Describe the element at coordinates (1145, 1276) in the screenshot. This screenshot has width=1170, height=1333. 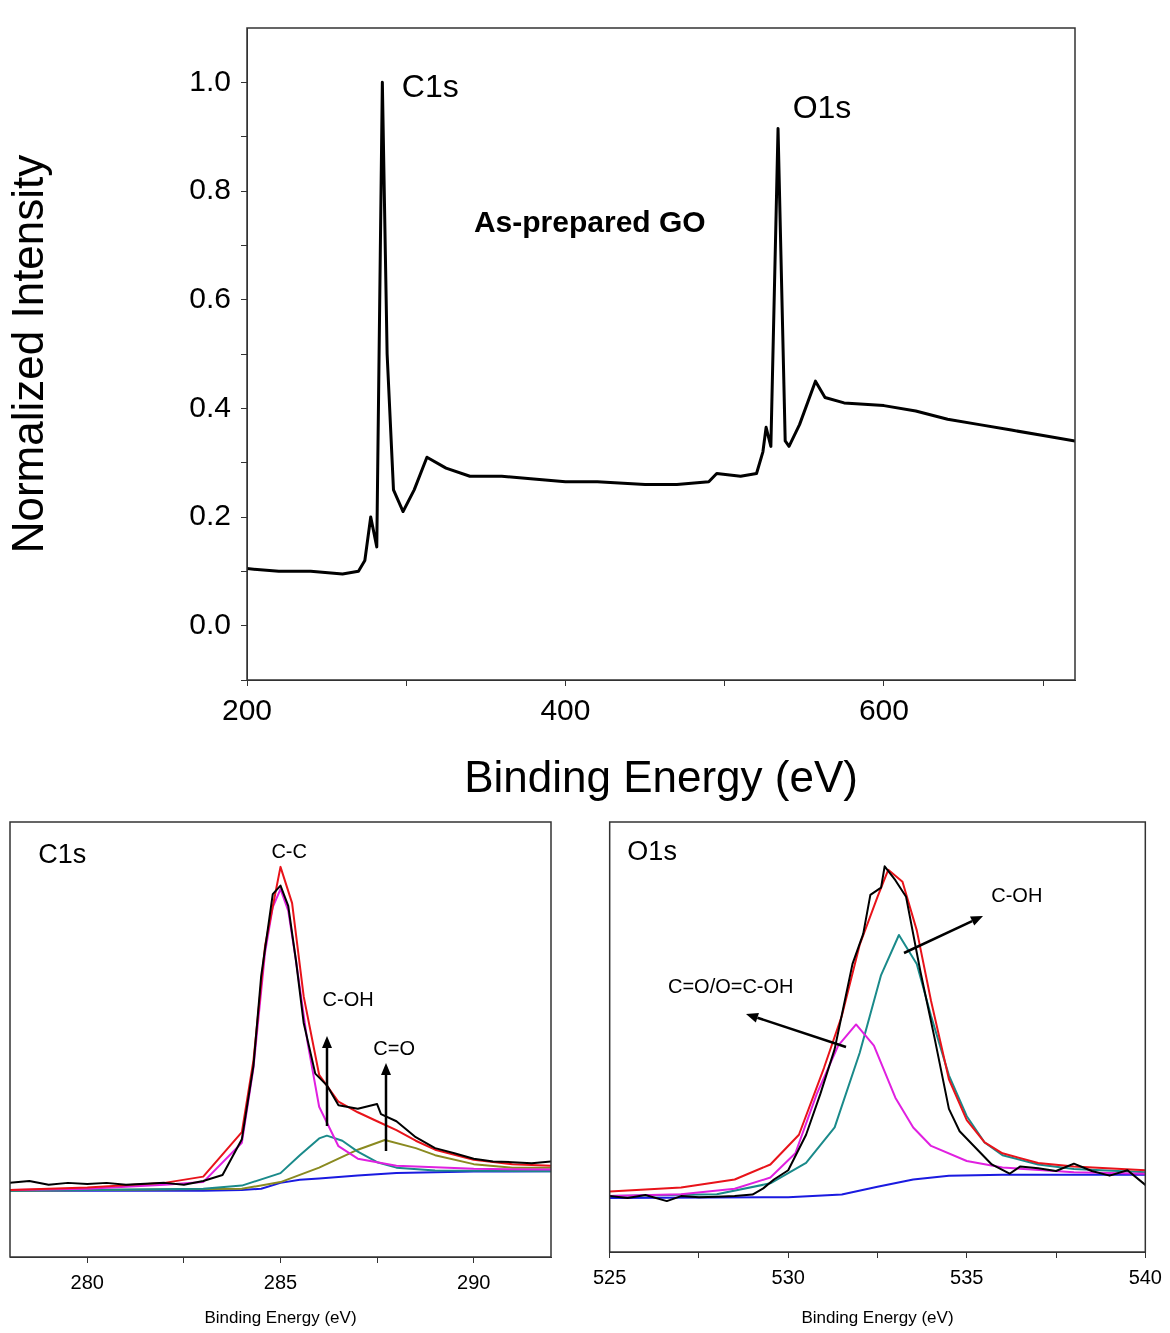
I see `x-tick-label: 540` at that location.